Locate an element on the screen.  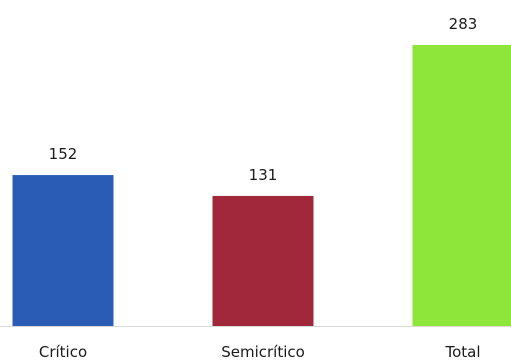
category-label-semicritico: Semicrítico is located at coordinates (263, 352).